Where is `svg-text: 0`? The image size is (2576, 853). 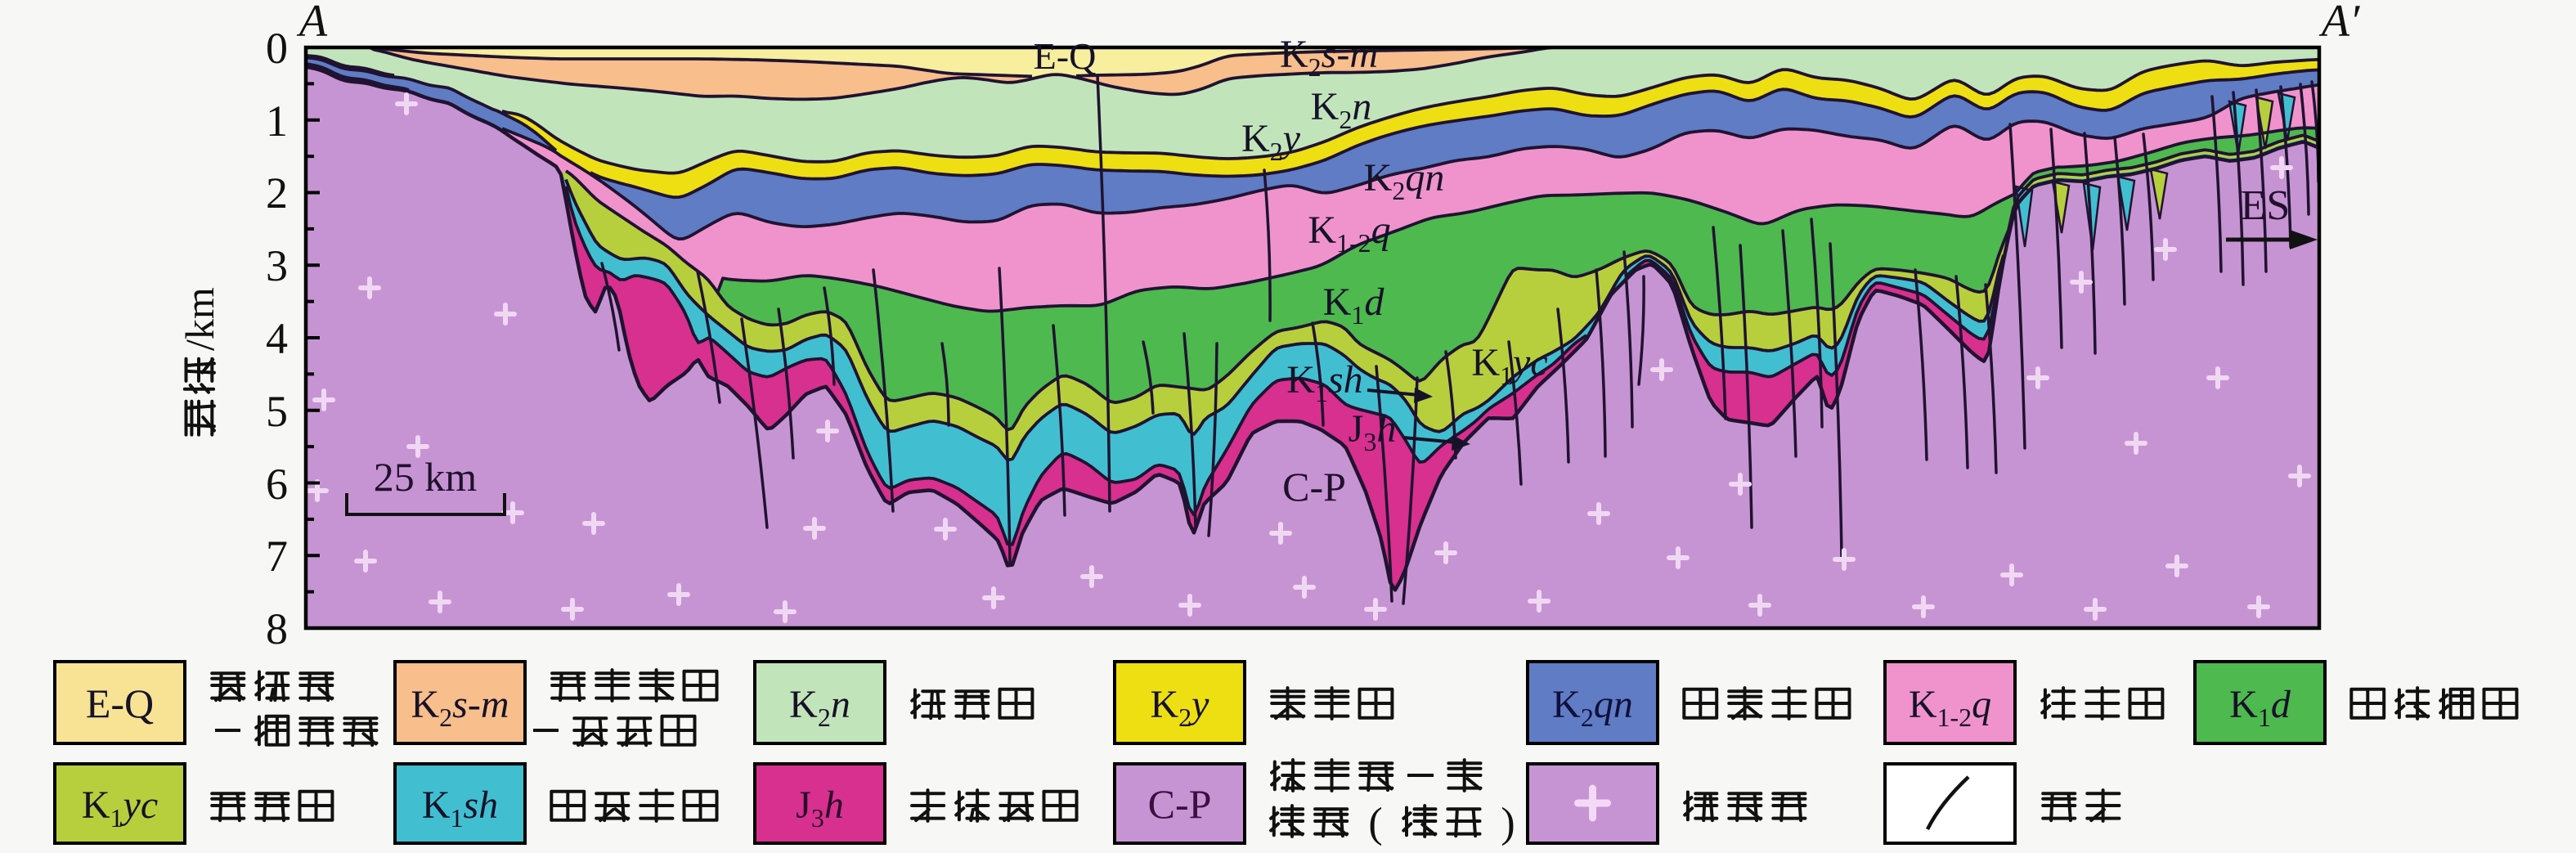
svg-text: 0 is located at coordinates (277, 48).